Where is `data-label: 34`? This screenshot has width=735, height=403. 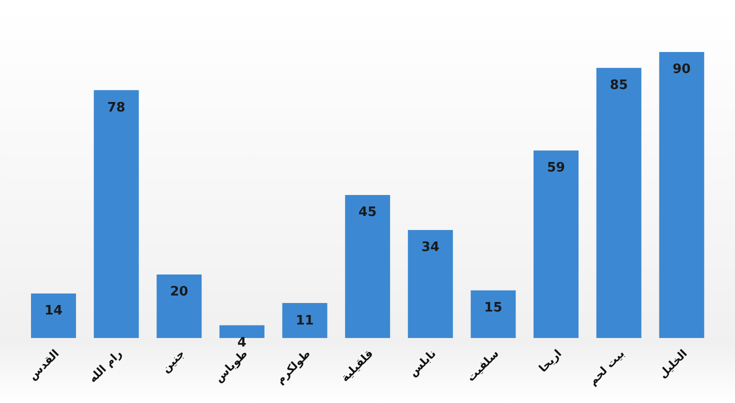 data-label: 34 is located at coordinates (430, 248).